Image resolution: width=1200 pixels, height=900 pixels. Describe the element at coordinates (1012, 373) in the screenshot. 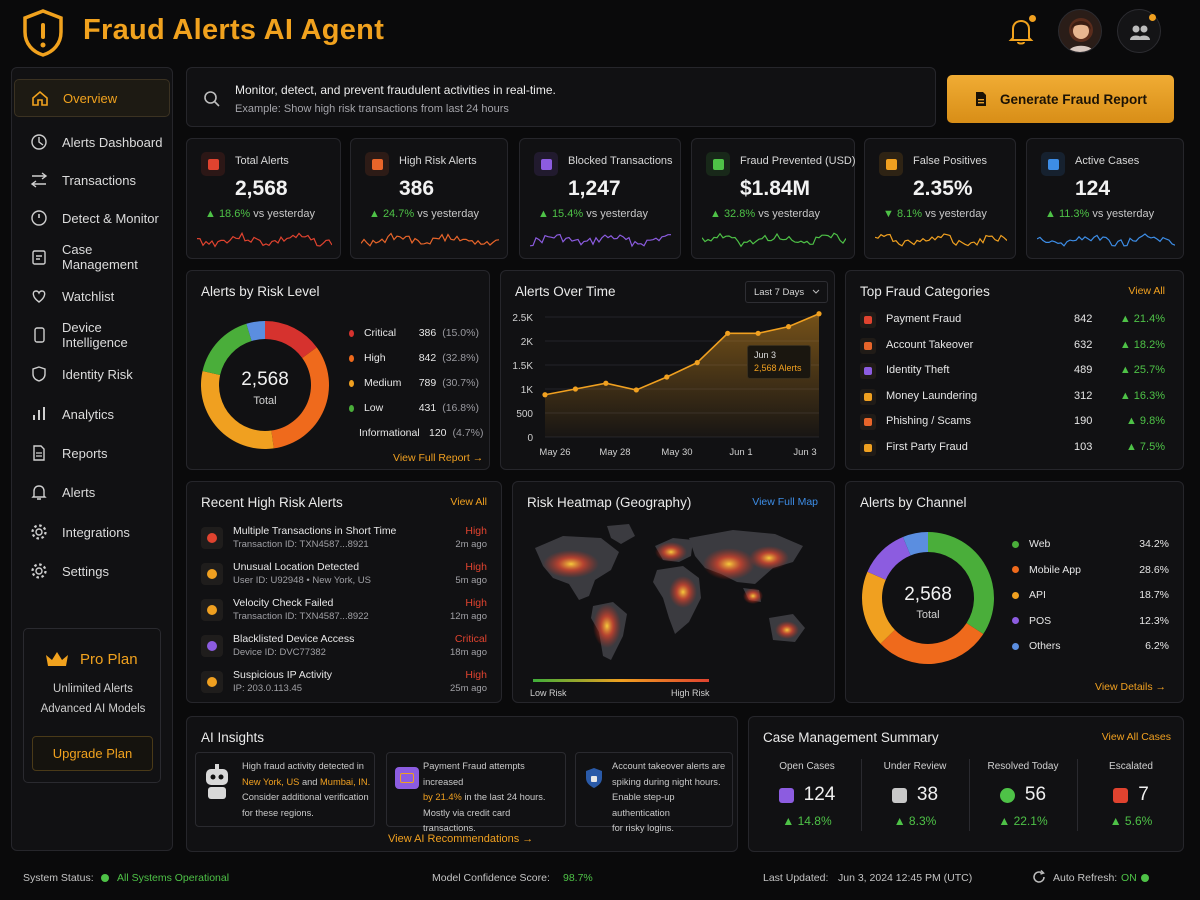

I see `category-row: Identity Theft 489 ▲ 25.7%` at that location.